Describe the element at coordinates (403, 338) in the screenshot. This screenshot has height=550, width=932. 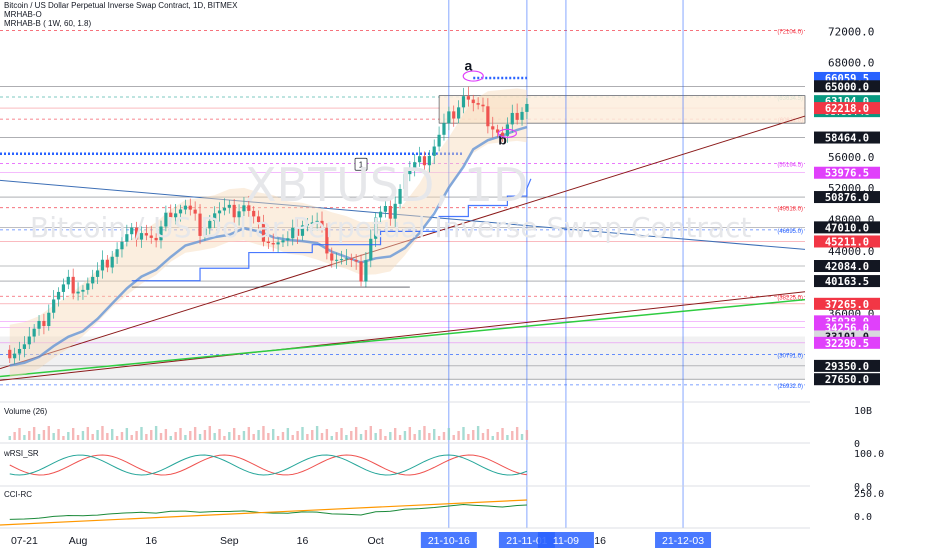
I see `green-trend-line` at that location.